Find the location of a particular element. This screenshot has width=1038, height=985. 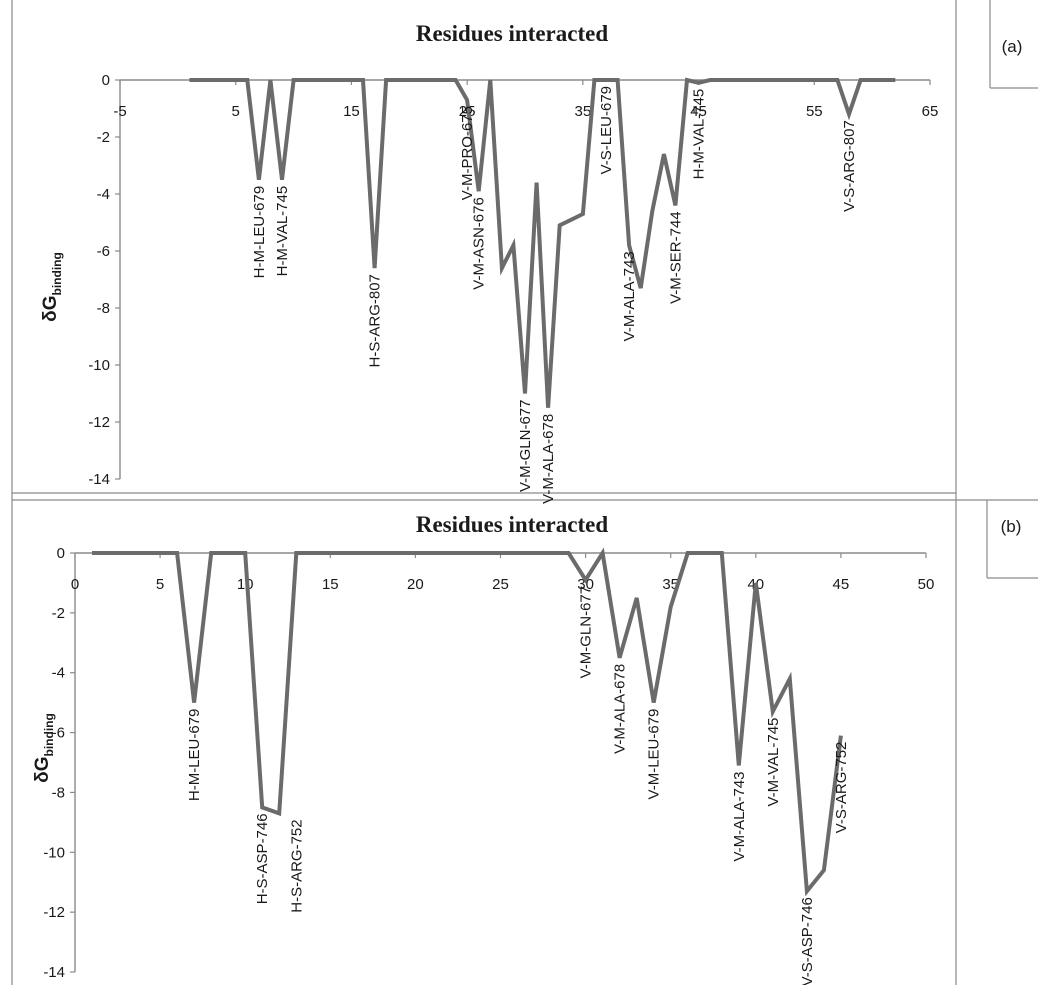

panel-b-y-tick-label: -12 is located at coordinates (54, 912).